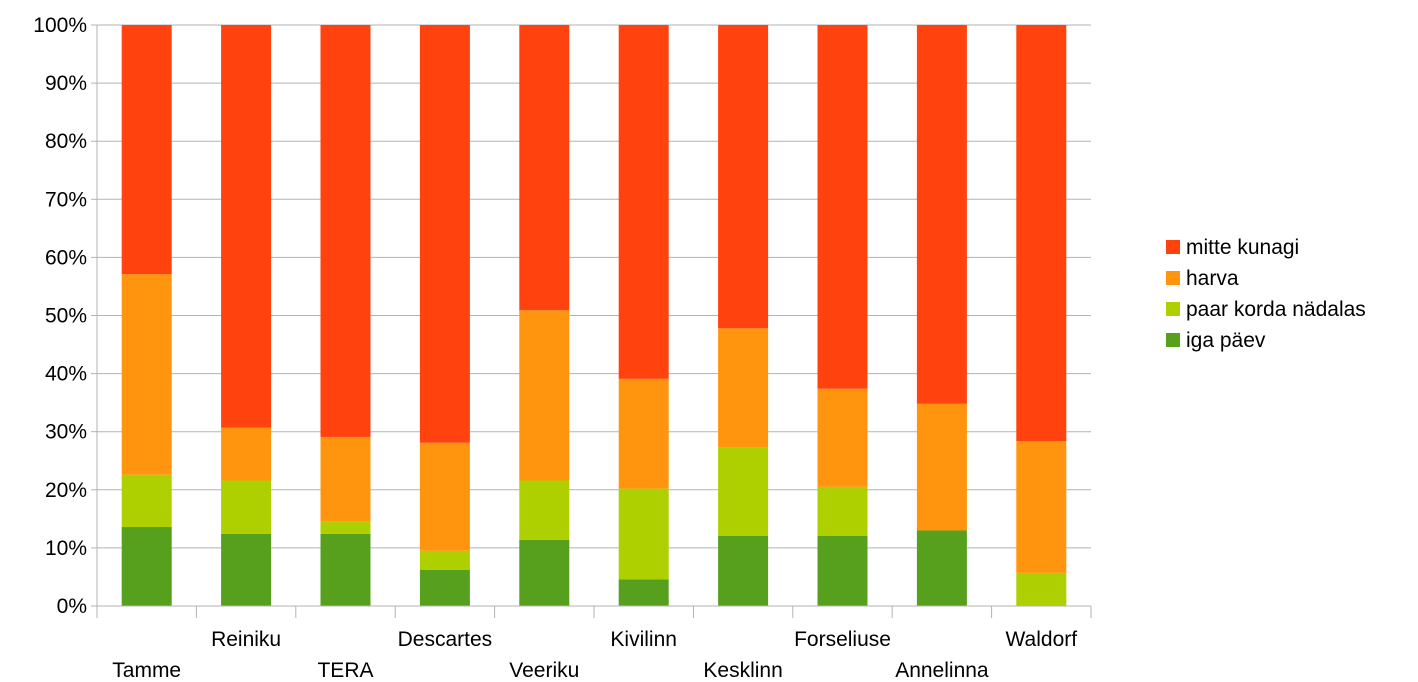  Describe the element at coordinates (66, 141) in the screenshot. I see `y-tick-label: 80%` at that location.